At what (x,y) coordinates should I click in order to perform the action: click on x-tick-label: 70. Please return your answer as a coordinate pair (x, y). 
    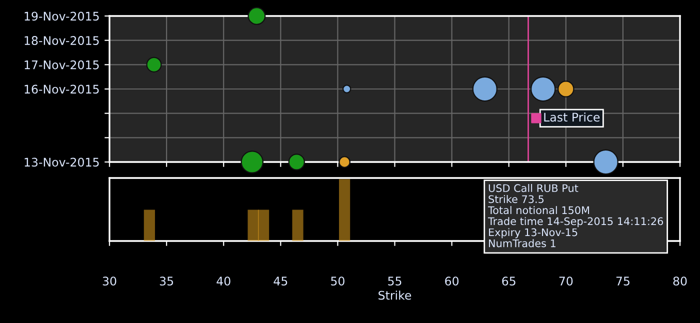
    Looking at the image, I should click on (566, 281).